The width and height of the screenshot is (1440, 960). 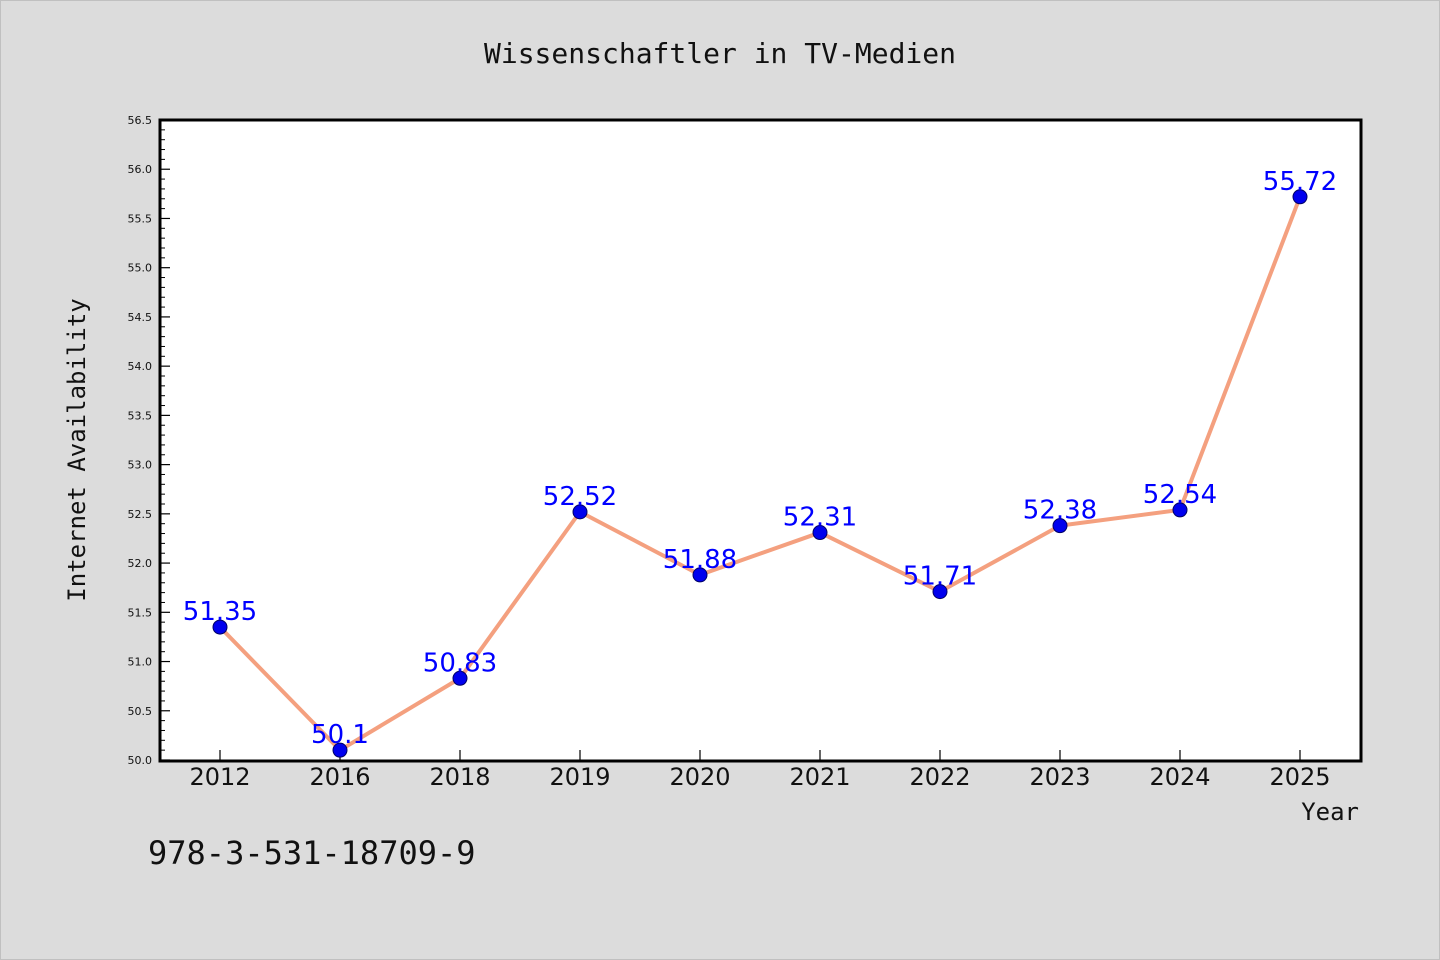 I want to click on y-tick-label: 54.0, so click(x=140, y=366).